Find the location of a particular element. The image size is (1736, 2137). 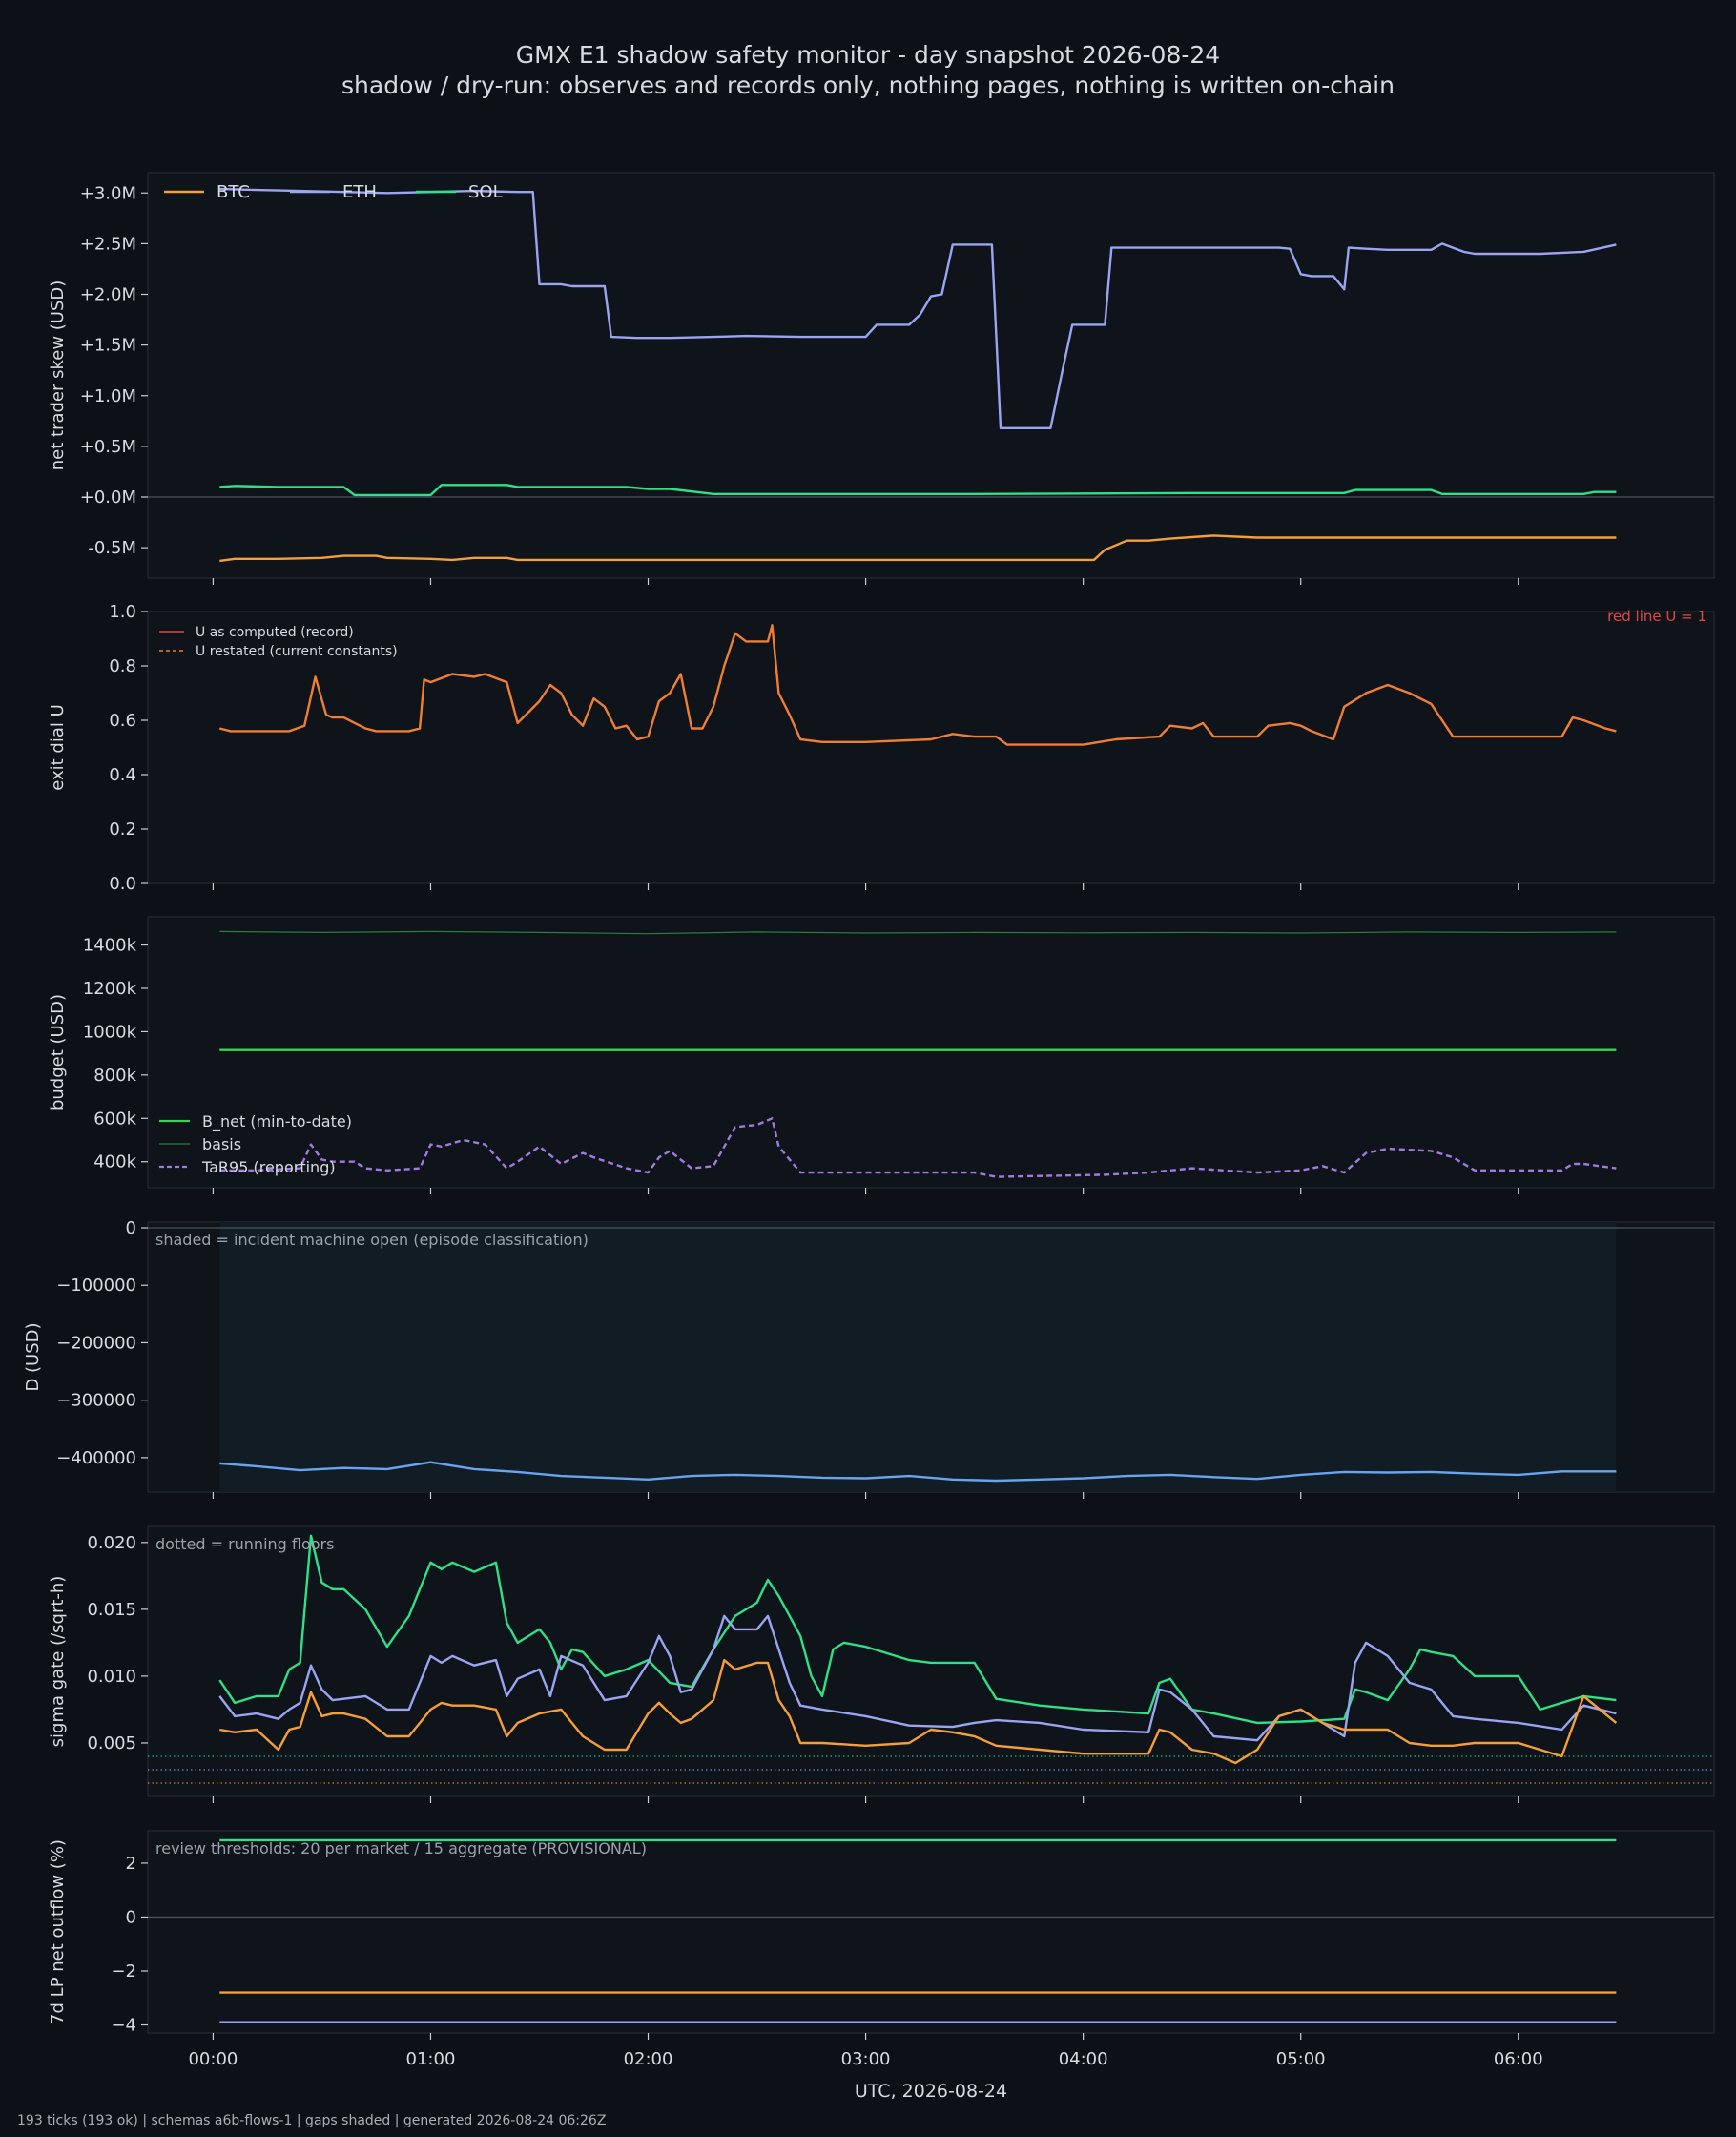

red-line-annotation: red line U = 1 is located at coordinates (1656, 616).